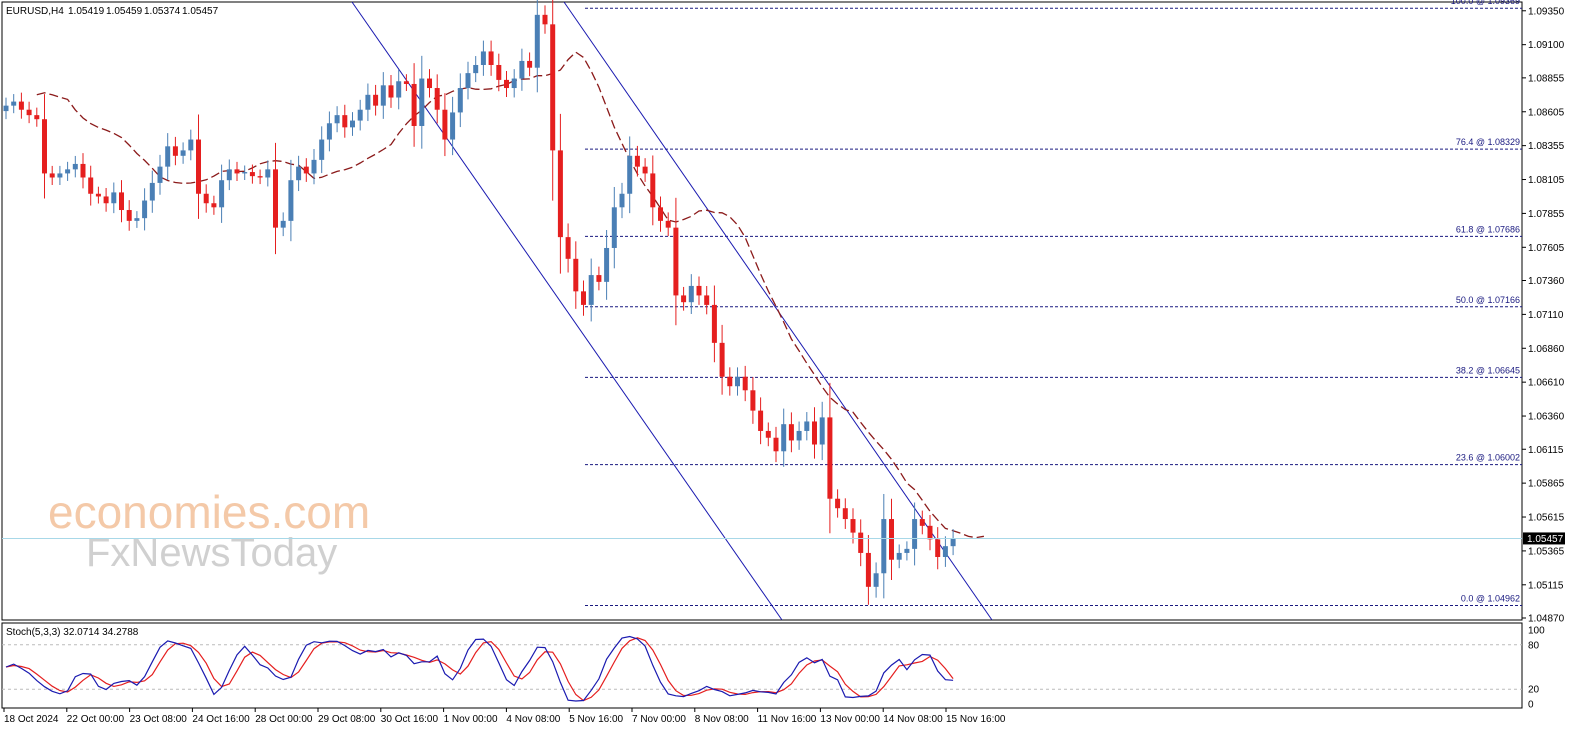 This screenshot has width=1596, height=743. I want to click on price-tick-label: 1.06115, so click(1546, 450).